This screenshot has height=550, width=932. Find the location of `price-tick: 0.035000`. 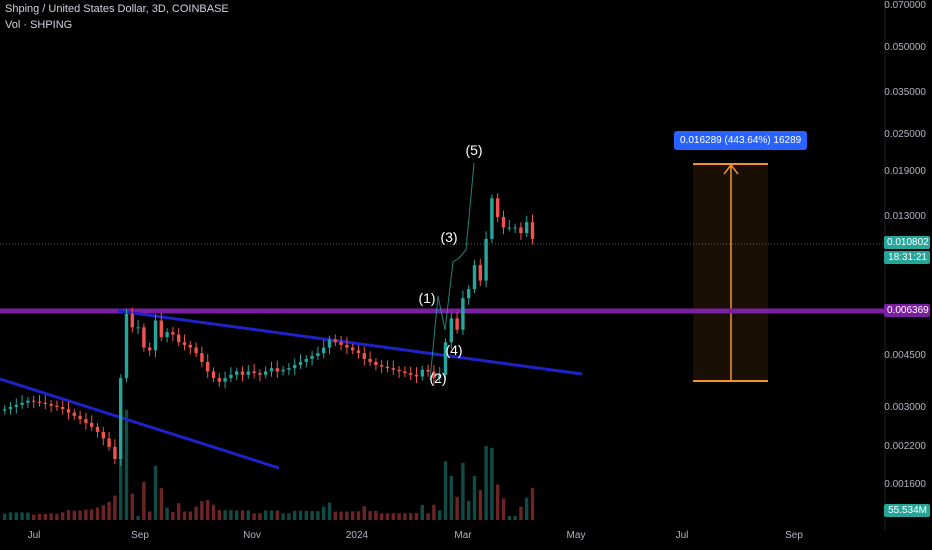

price-tick: 0.035000 is located at coordinates (905, 92).